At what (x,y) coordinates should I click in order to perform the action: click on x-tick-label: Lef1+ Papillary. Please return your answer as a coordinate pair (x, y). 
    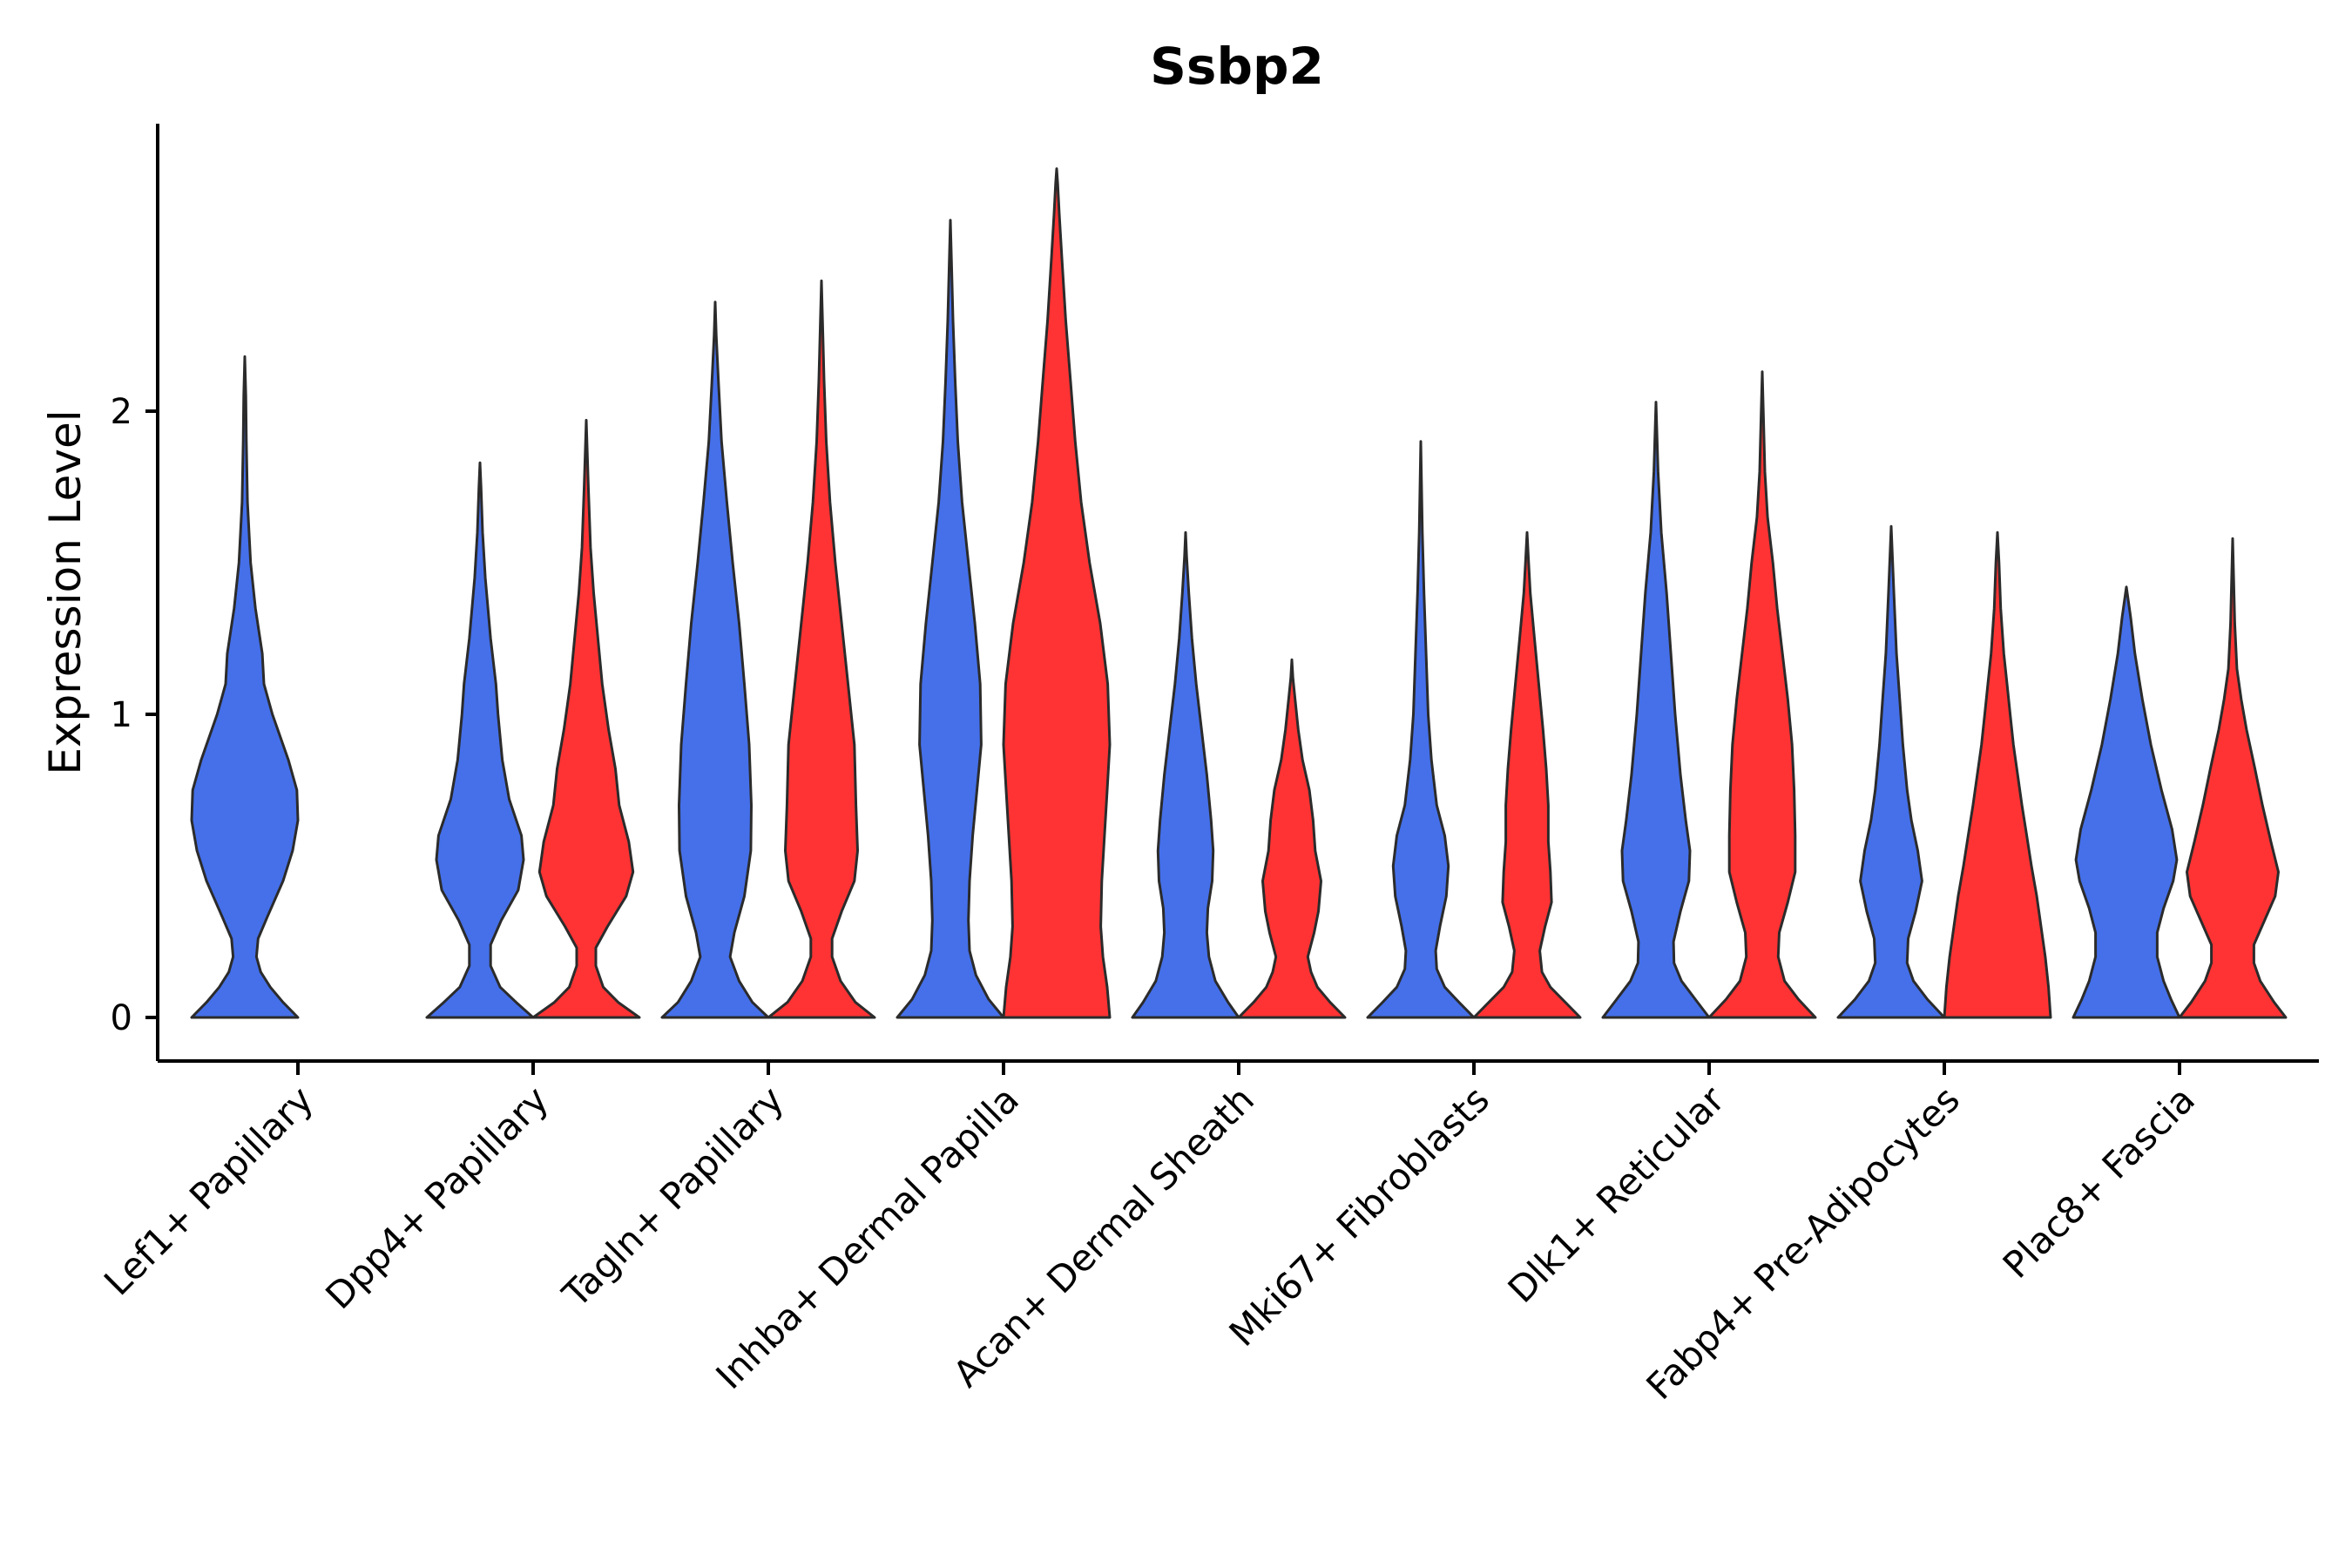
    Looking at the image, I should click on (209, 1191).